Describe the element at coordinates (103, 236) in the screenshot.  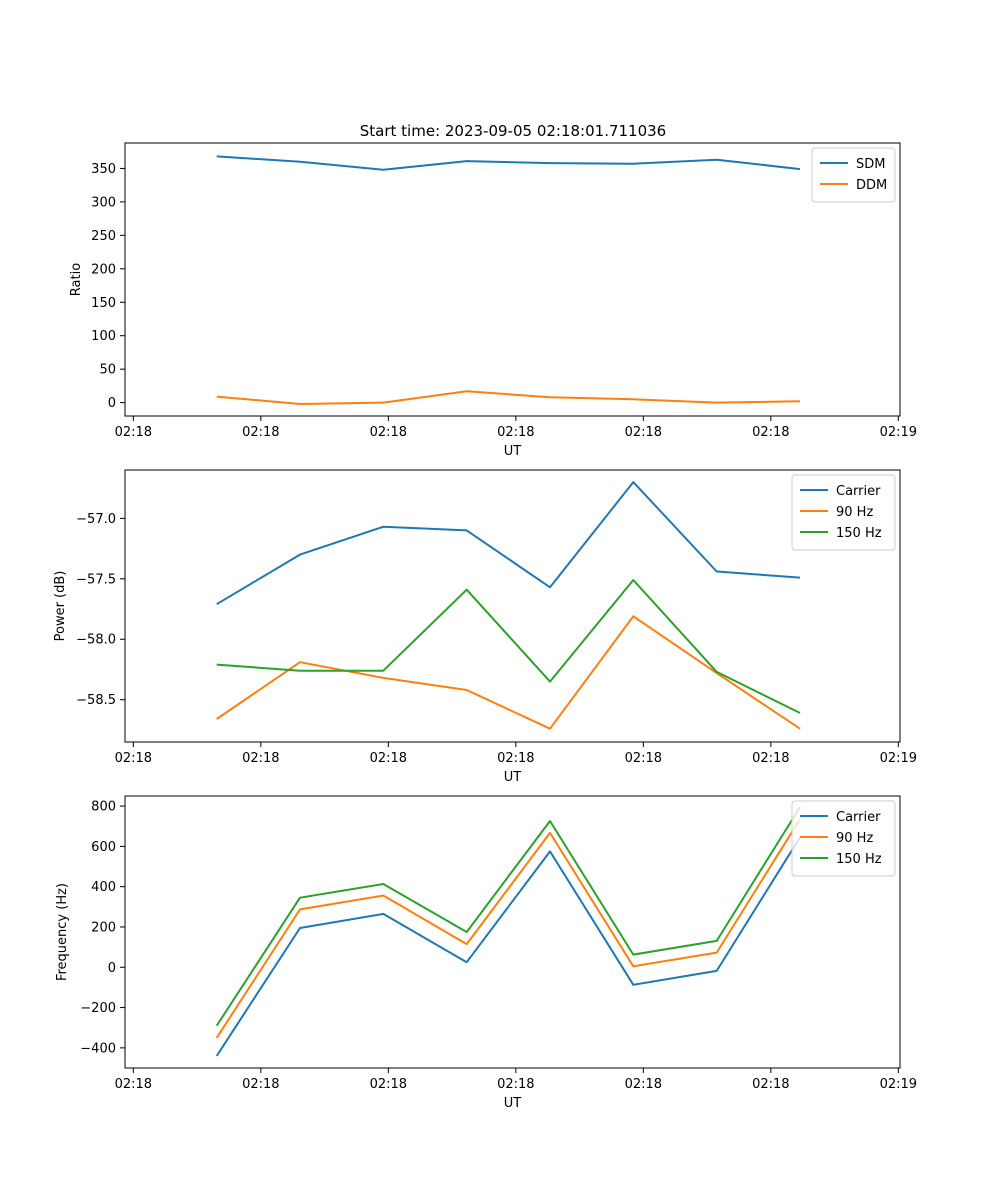
I see `y-tick-label: 250` at that location.